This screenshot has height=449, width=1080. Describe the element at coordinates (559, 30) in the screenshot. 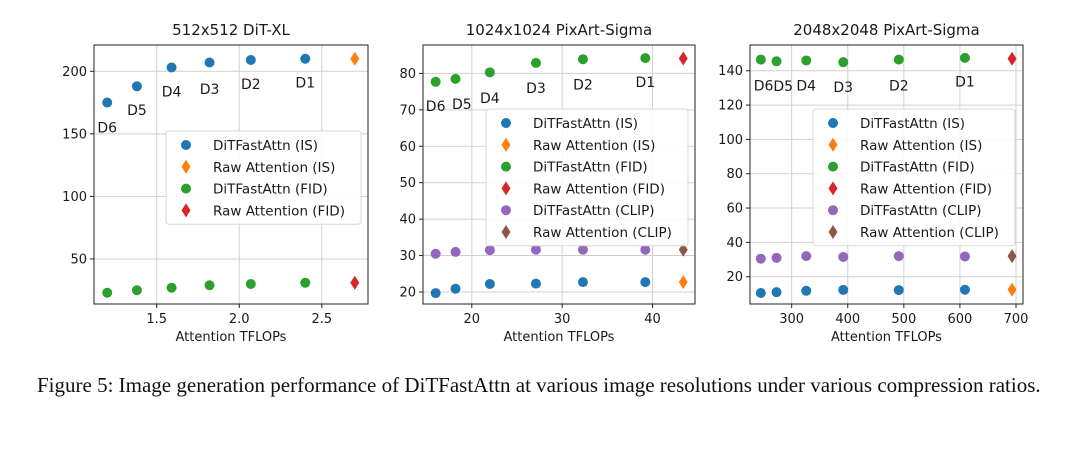

I see `chart-title: 1024x1024 PixArt-Sigma` at that location.